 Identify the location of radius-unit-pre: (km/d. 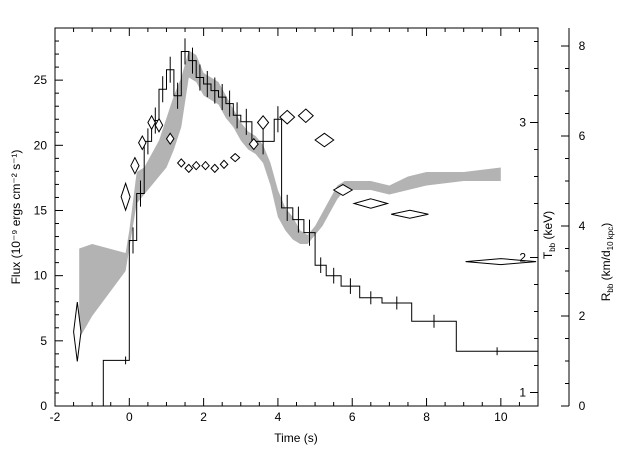
(606, 266).